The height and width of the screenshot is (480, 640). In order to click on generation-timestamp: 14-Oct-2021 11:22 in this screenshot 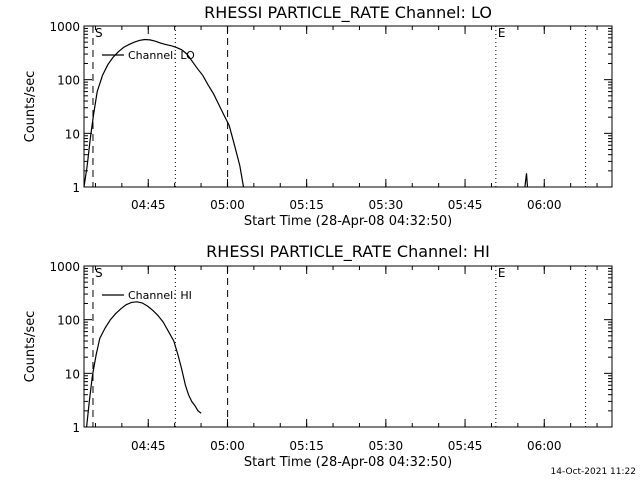, I will do `click(593, 472)`.